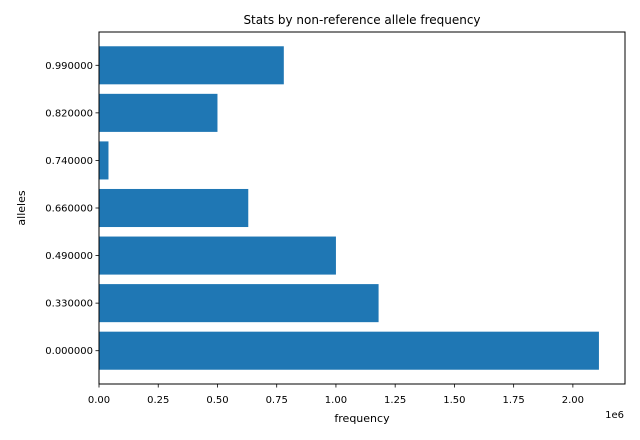  What do you see at coordinates (454, 400) in the screenshot?
I see `x-tick-label: 1.50` at bounding box center [454, 400].